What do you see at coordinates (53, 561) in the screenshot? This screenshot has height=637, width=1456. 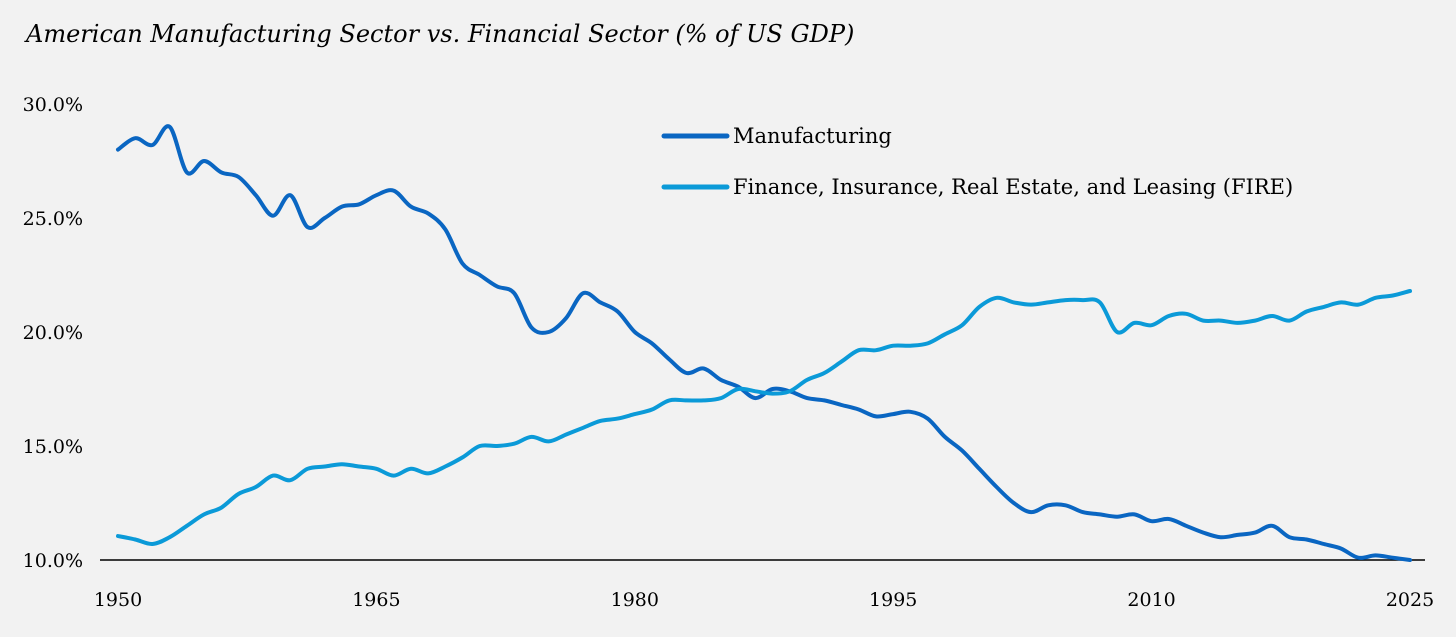 I see `y-tick-label: 10.0%` at bounding box center [53, 561].